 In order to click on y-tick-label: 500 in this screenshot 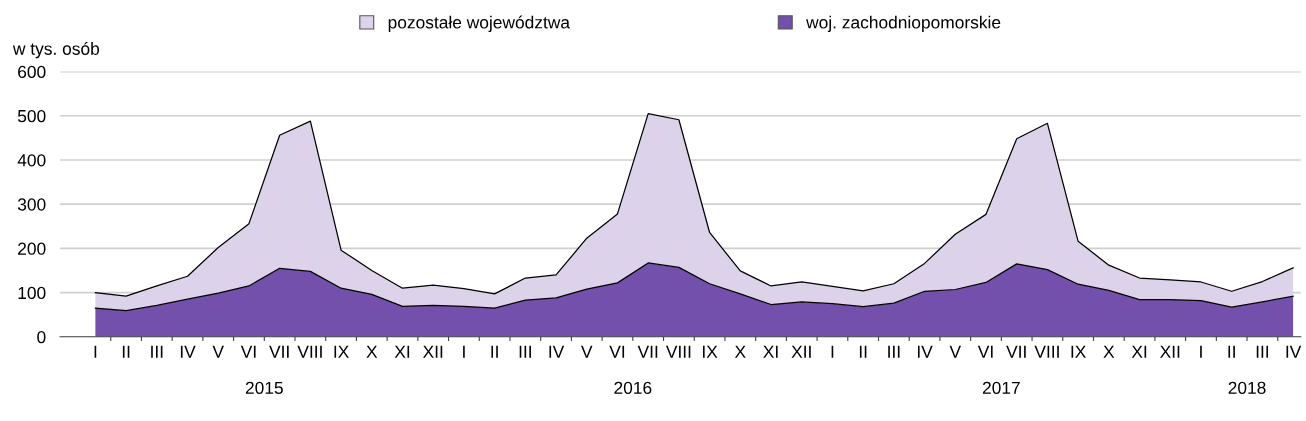, I will do `click(31, 116)`.